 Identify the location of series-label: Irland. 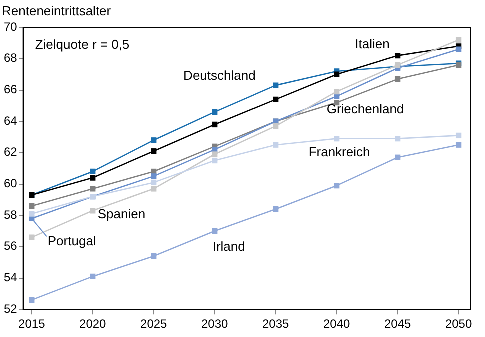
(229, 246).